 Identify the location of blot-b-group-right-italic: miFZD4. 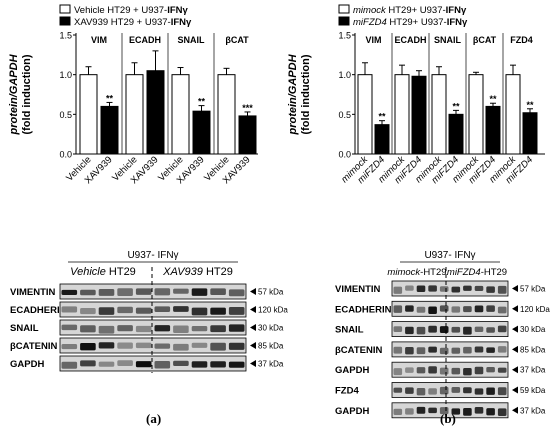
(464, 272).